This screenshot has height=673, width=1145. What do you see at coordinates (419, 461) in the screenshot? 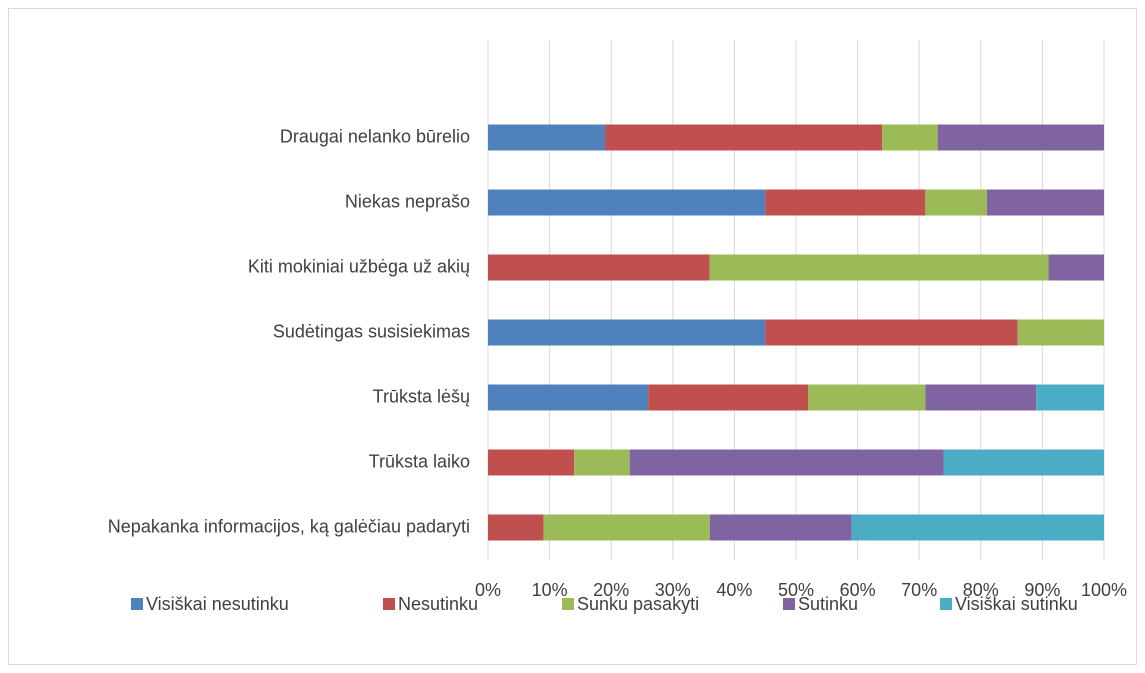
I see `y-tick-label: Trūksta laiko` at bounding box center [419, 461].